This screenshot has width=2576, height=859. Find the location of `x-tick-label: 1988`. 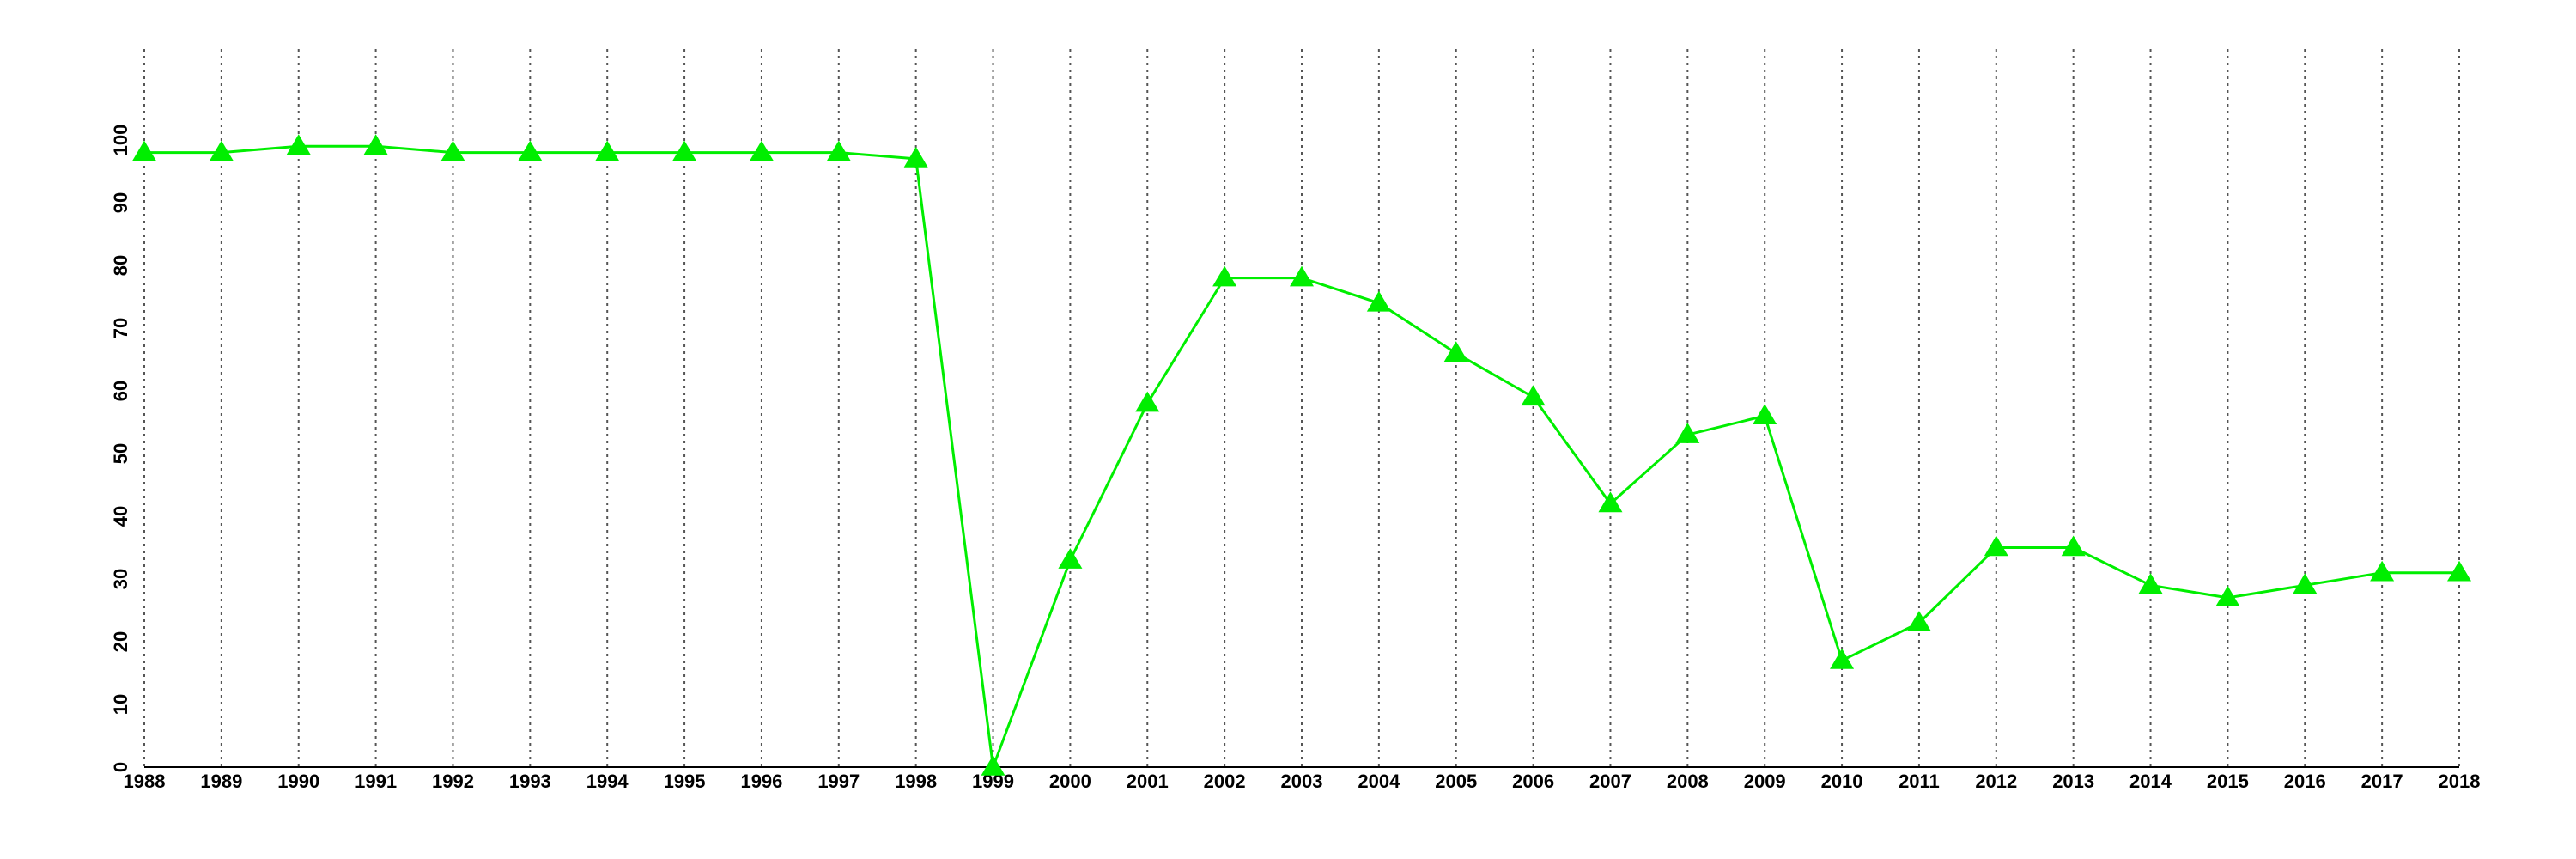

x-tick-label: 1988 is located at coordinates (145, 781).